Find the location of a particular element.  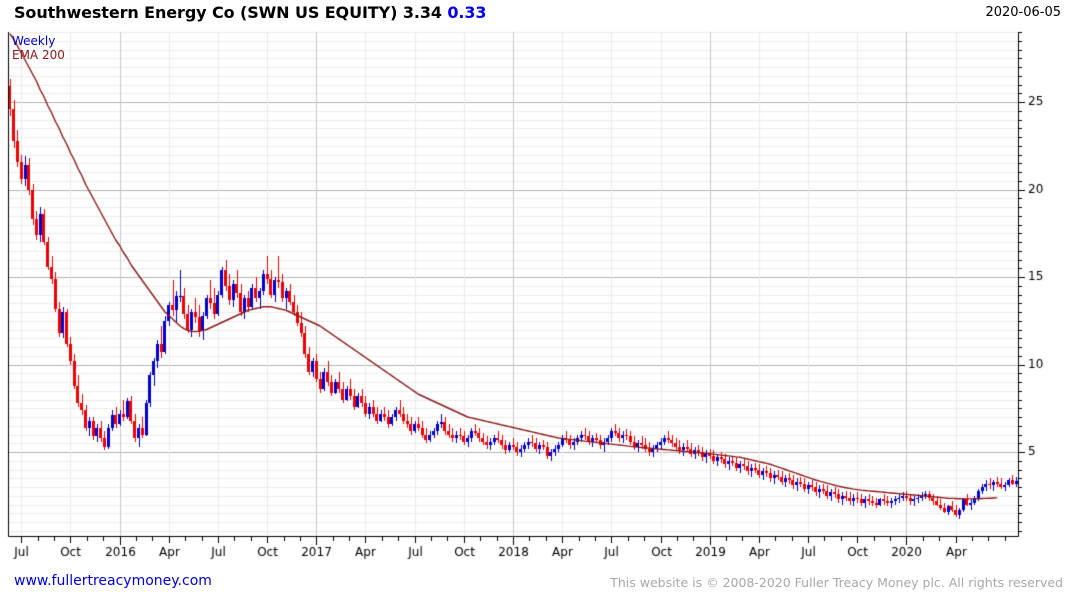

website-link: www.fullertreacymoney.com is located at coordinates (113, 581).